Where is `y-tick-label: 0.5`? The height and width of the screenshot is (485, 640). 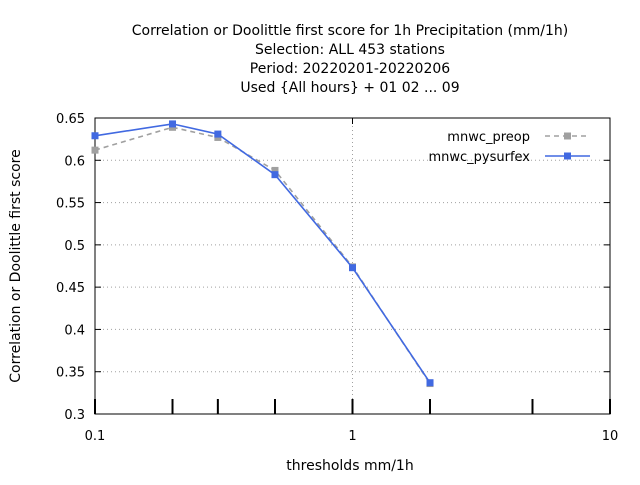
y-tick-label: 0.5 is located at coordinates (74, 246).